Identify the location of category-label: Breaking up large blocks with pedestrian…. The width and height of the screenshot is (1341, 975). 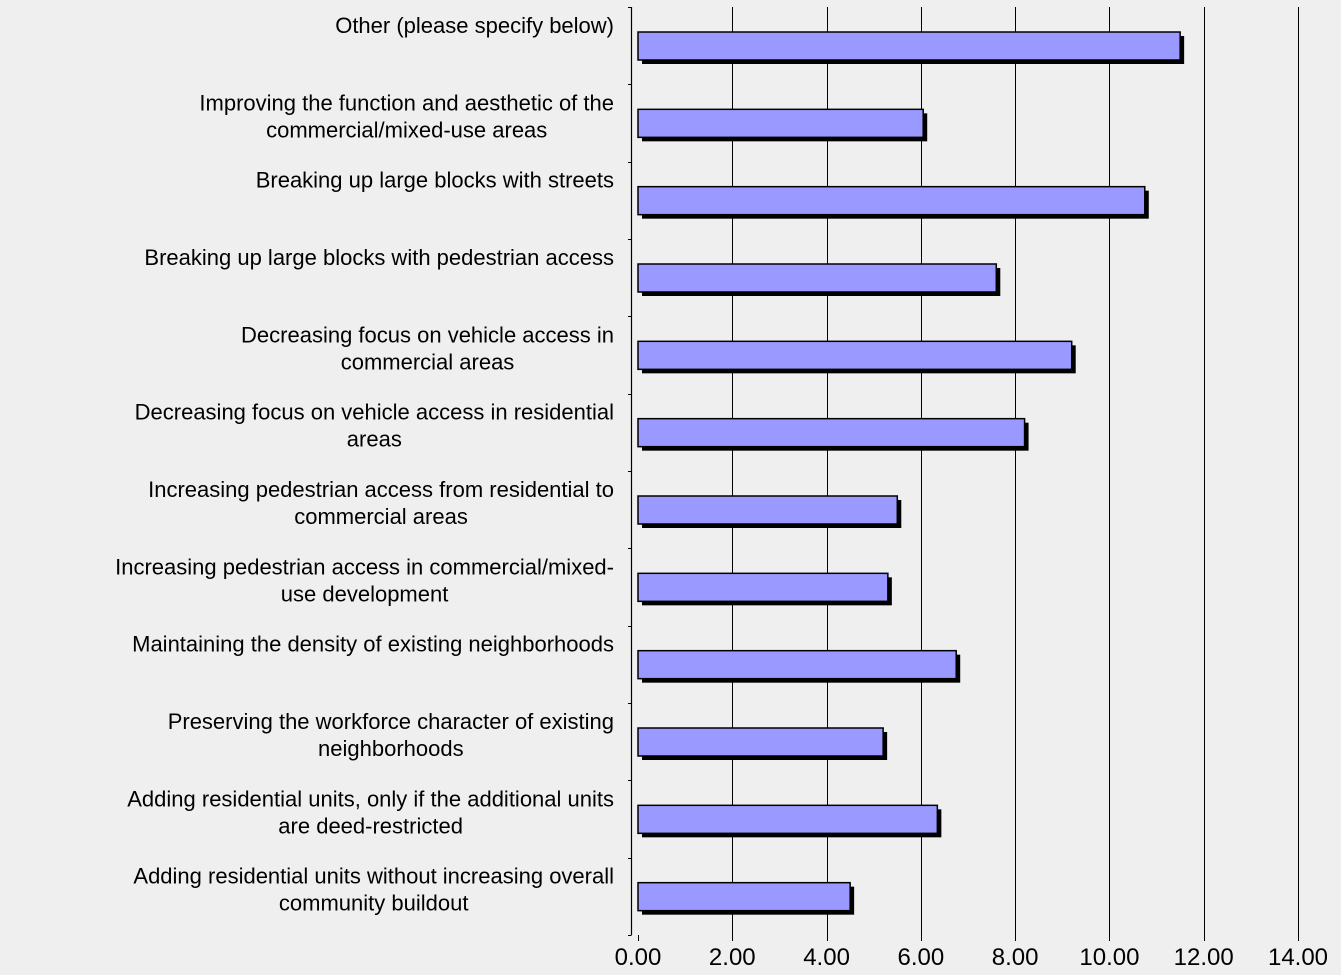
(379, 257).